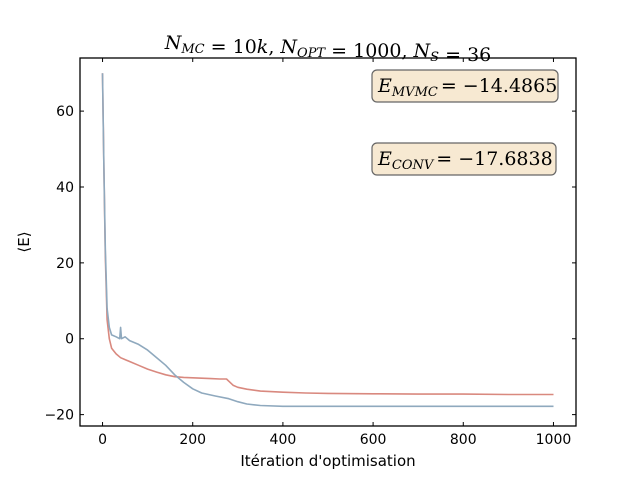  Describe the element at coordinates (465, 122) in the screenshot. I see `annotations-layer: EMVMC = −14.4865 ECONV = −17.6838` at that location.